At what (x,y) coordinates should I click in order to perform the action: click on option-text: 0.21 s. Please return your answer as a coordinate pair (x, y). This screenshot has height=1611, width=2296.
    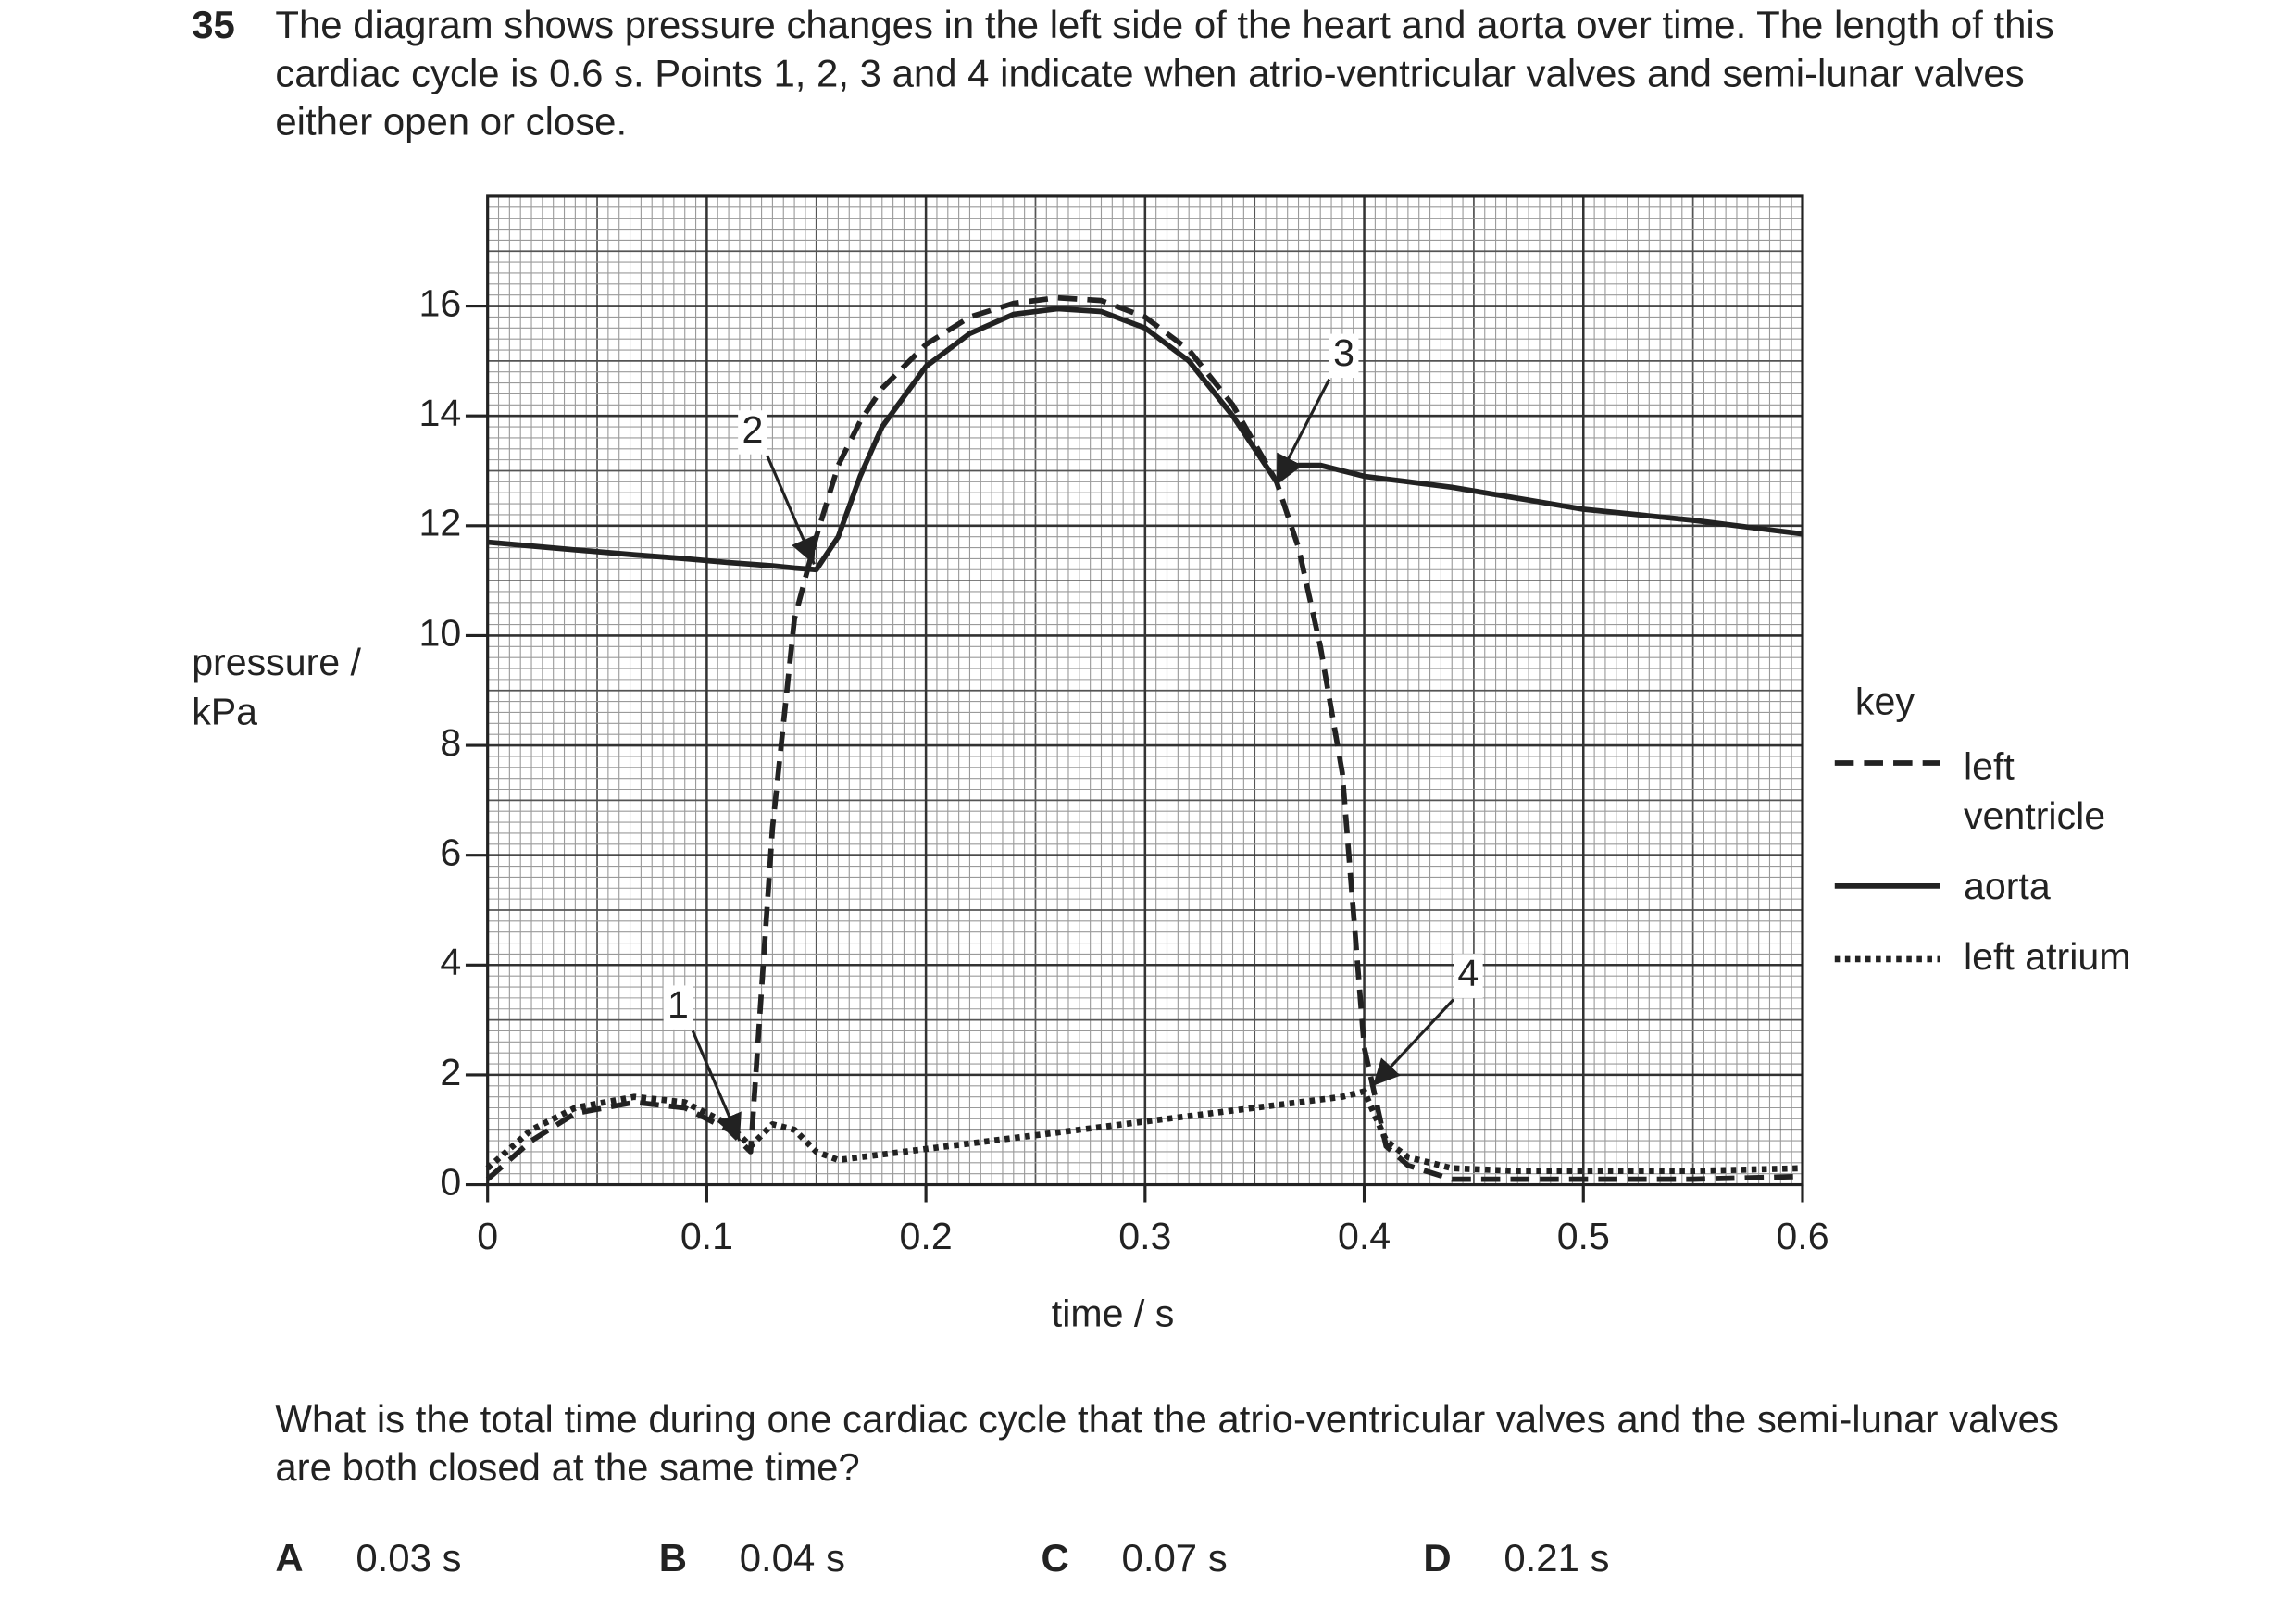
    Looking at the image, I should click on (1557, 1558).